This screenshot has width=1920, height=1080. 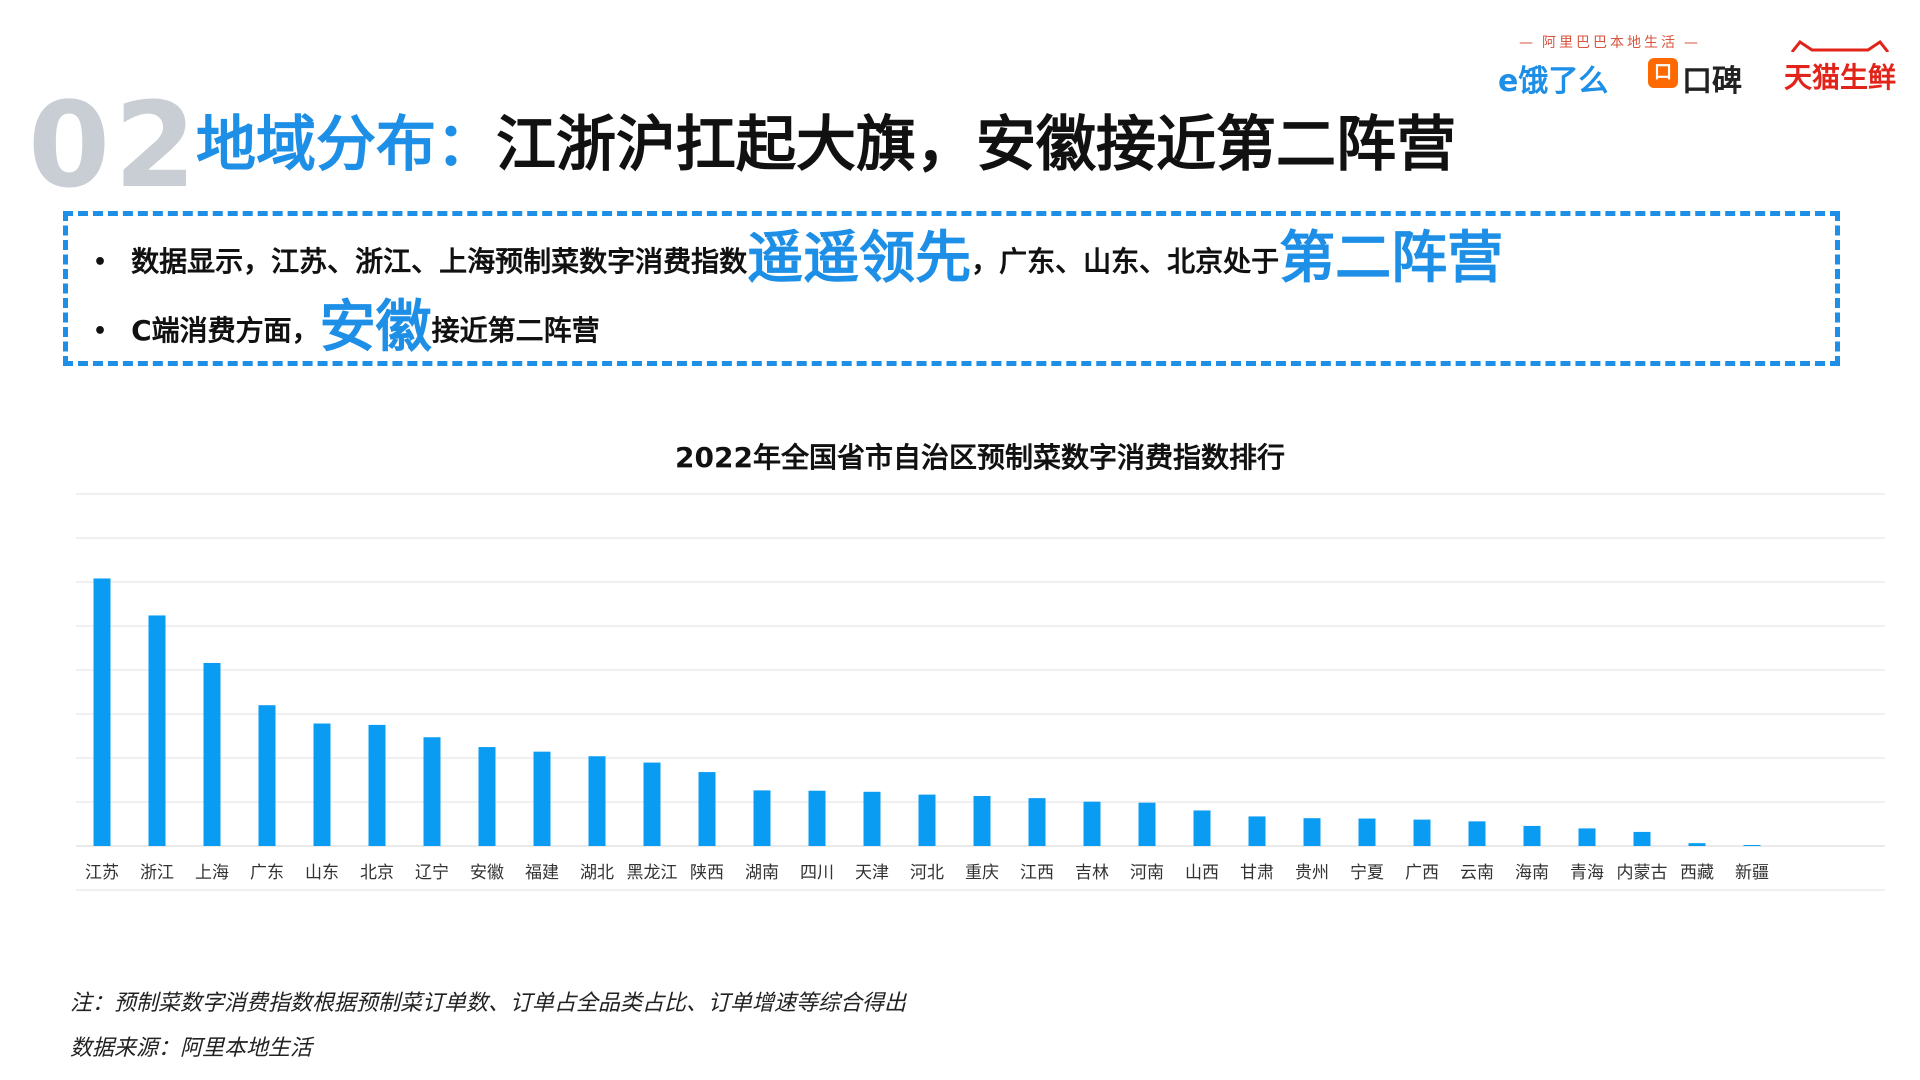 I want to click on page-title: 地域分布：江浙沪扛起大旗，安徽接近第二阵营, so click(x=826, y=145).